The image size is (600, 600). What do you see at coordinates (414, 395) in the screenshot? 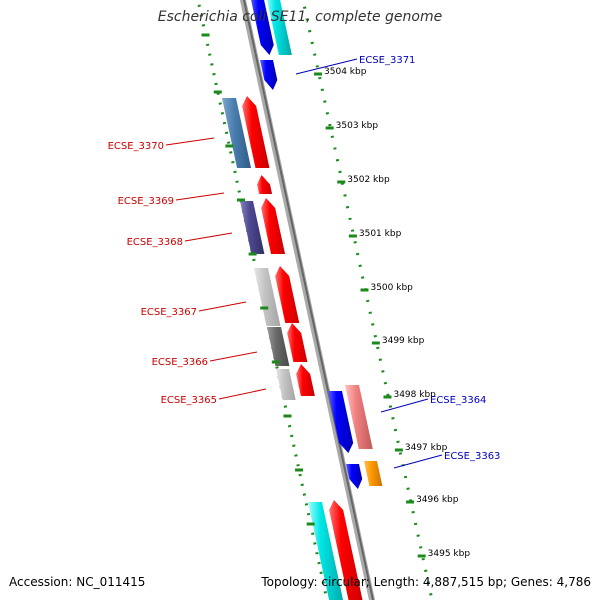
I see `kbp-tick-label: 3498 kbp` at bounding box center [414, 395].